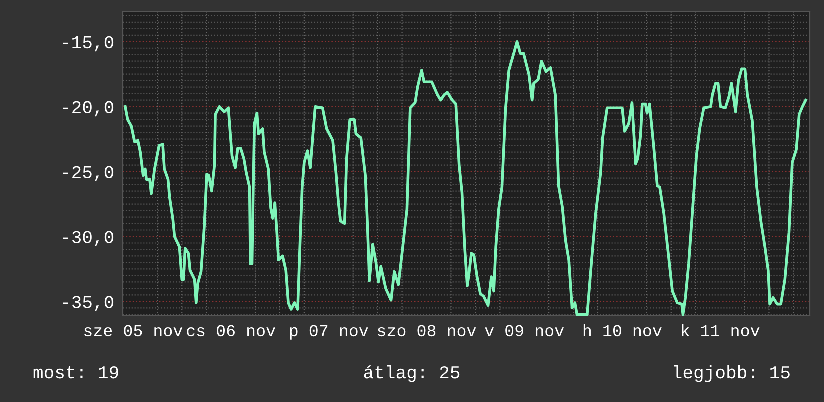  What do you see at coordinates (88, 238) in the screenshot?
I see `y-tick-label: -30,0` at bounding box center [88, 238].